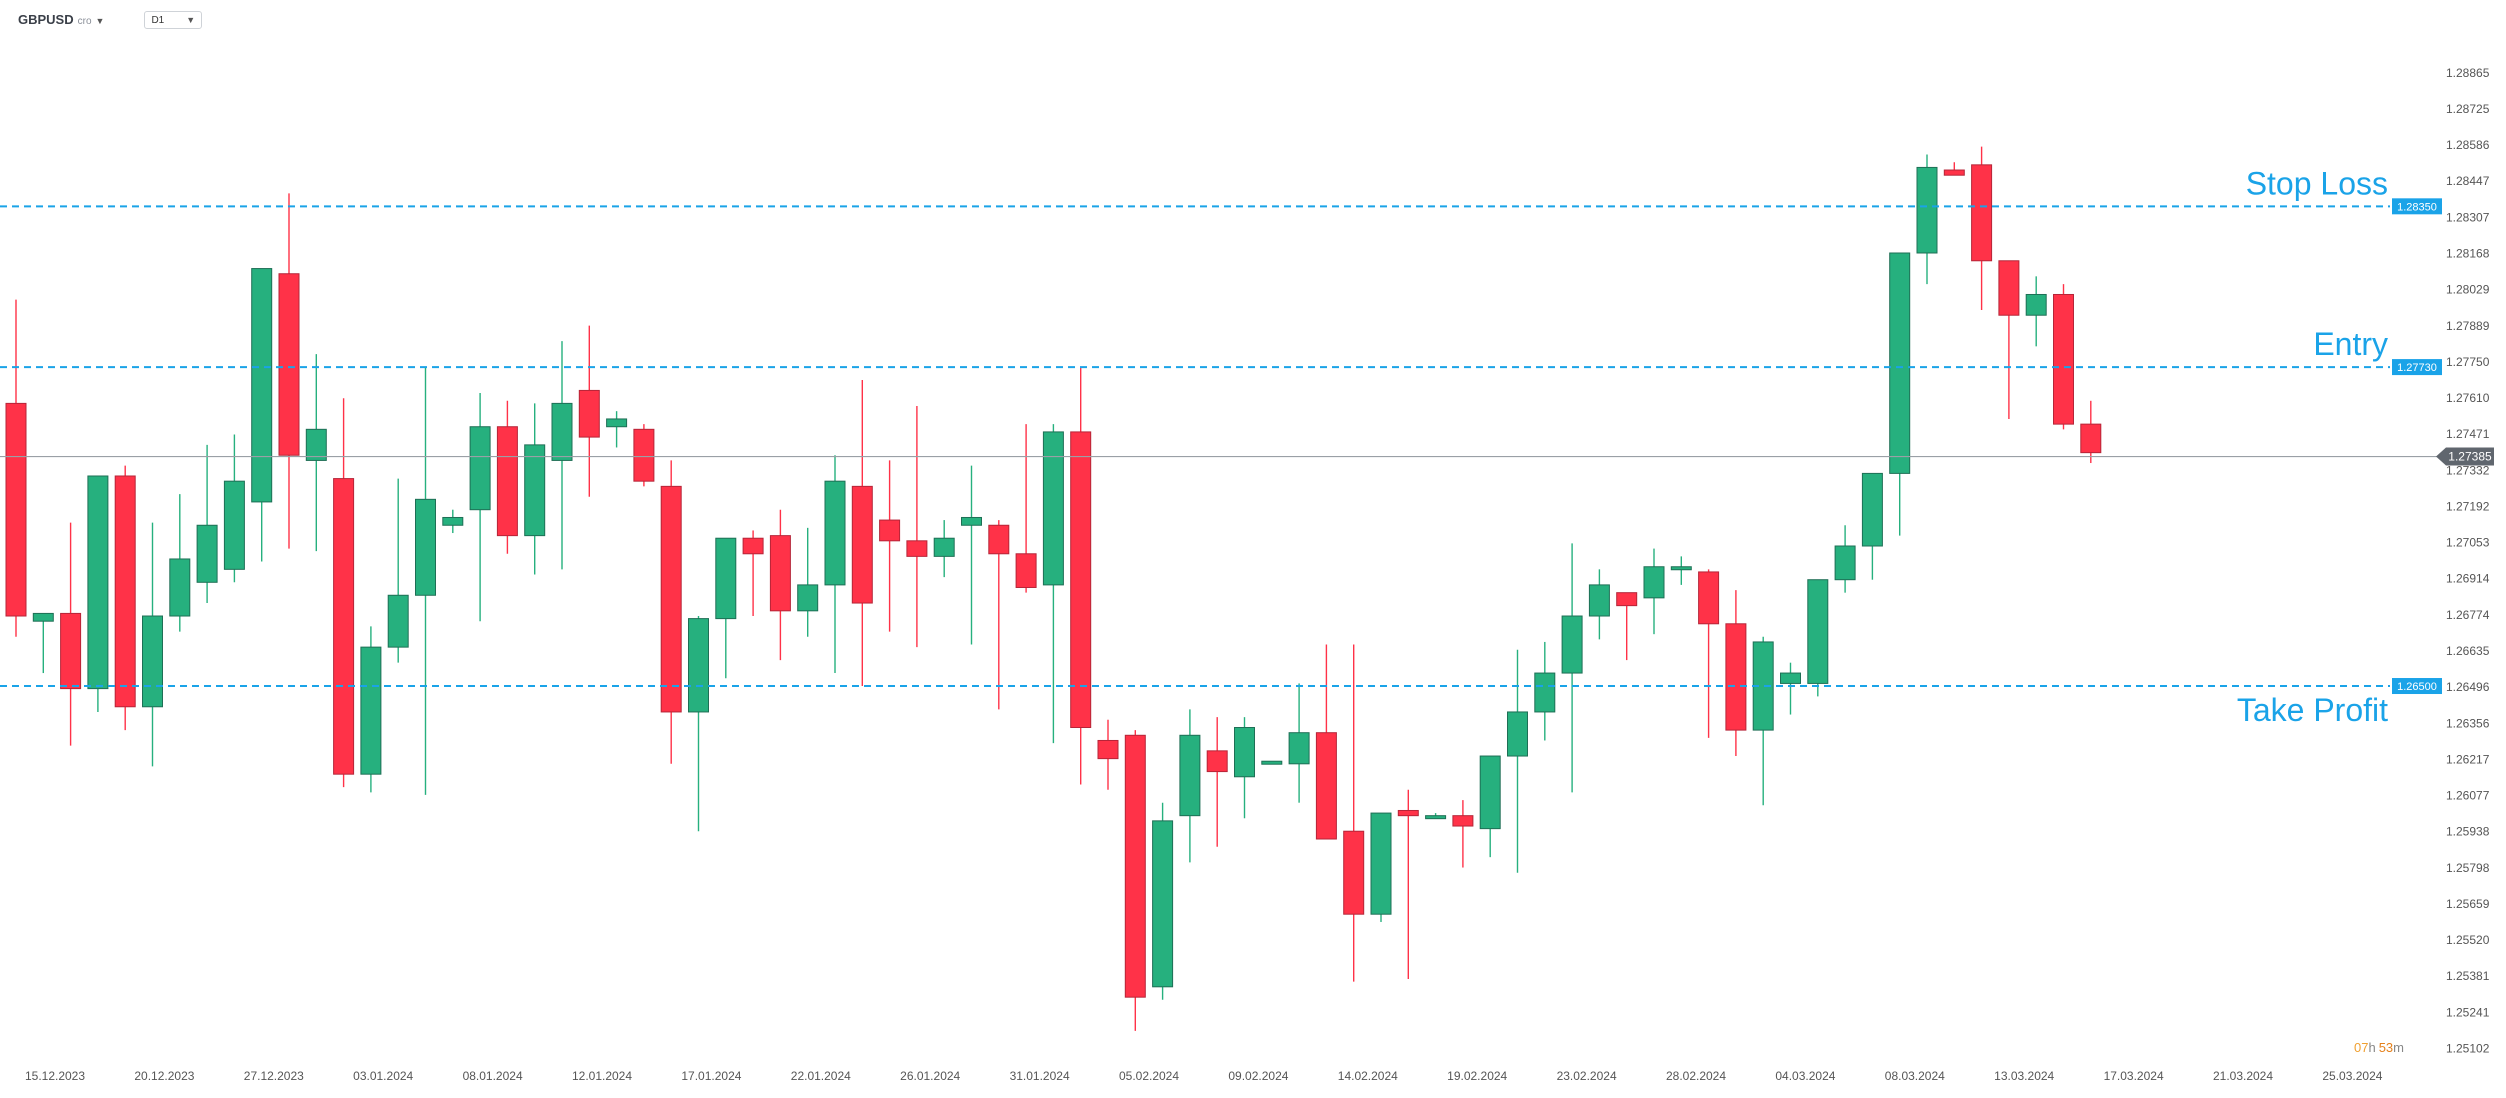 The image size is (2506, 1098). I want to click on timeframe-value: D1, so click(158, 20).